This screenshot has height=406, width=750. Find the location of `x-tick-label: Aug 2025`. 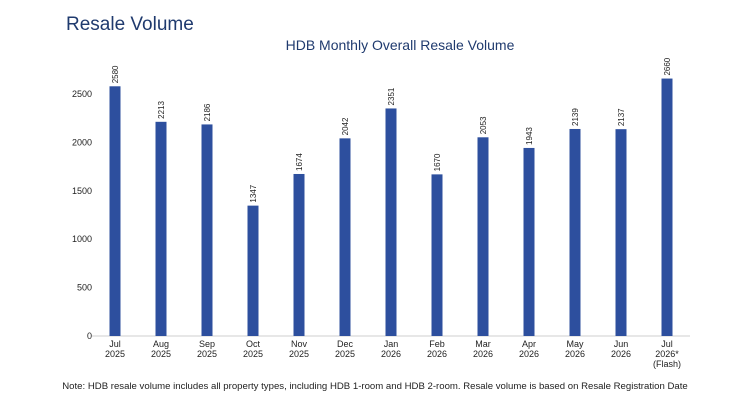

x-tick-label: Aug 2025 is located at coordinates (161, 349).